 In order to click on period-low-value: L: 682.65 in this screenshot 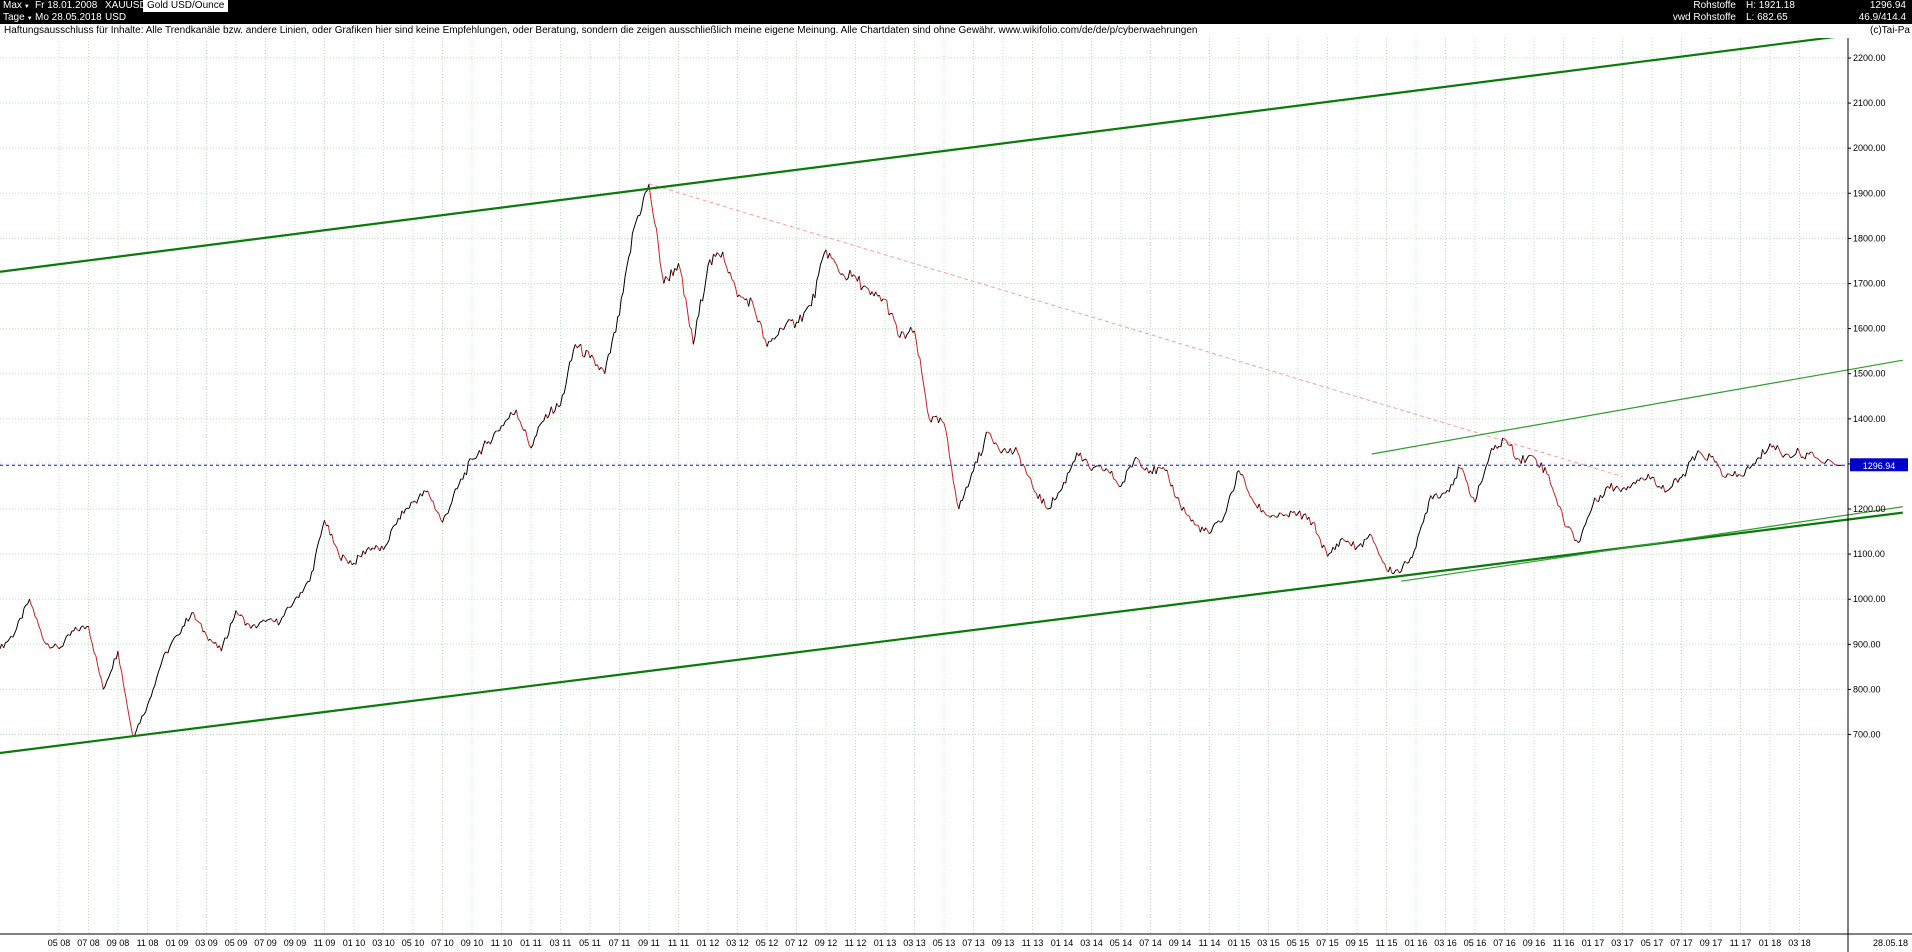, I will do `click(1767, 17)`.